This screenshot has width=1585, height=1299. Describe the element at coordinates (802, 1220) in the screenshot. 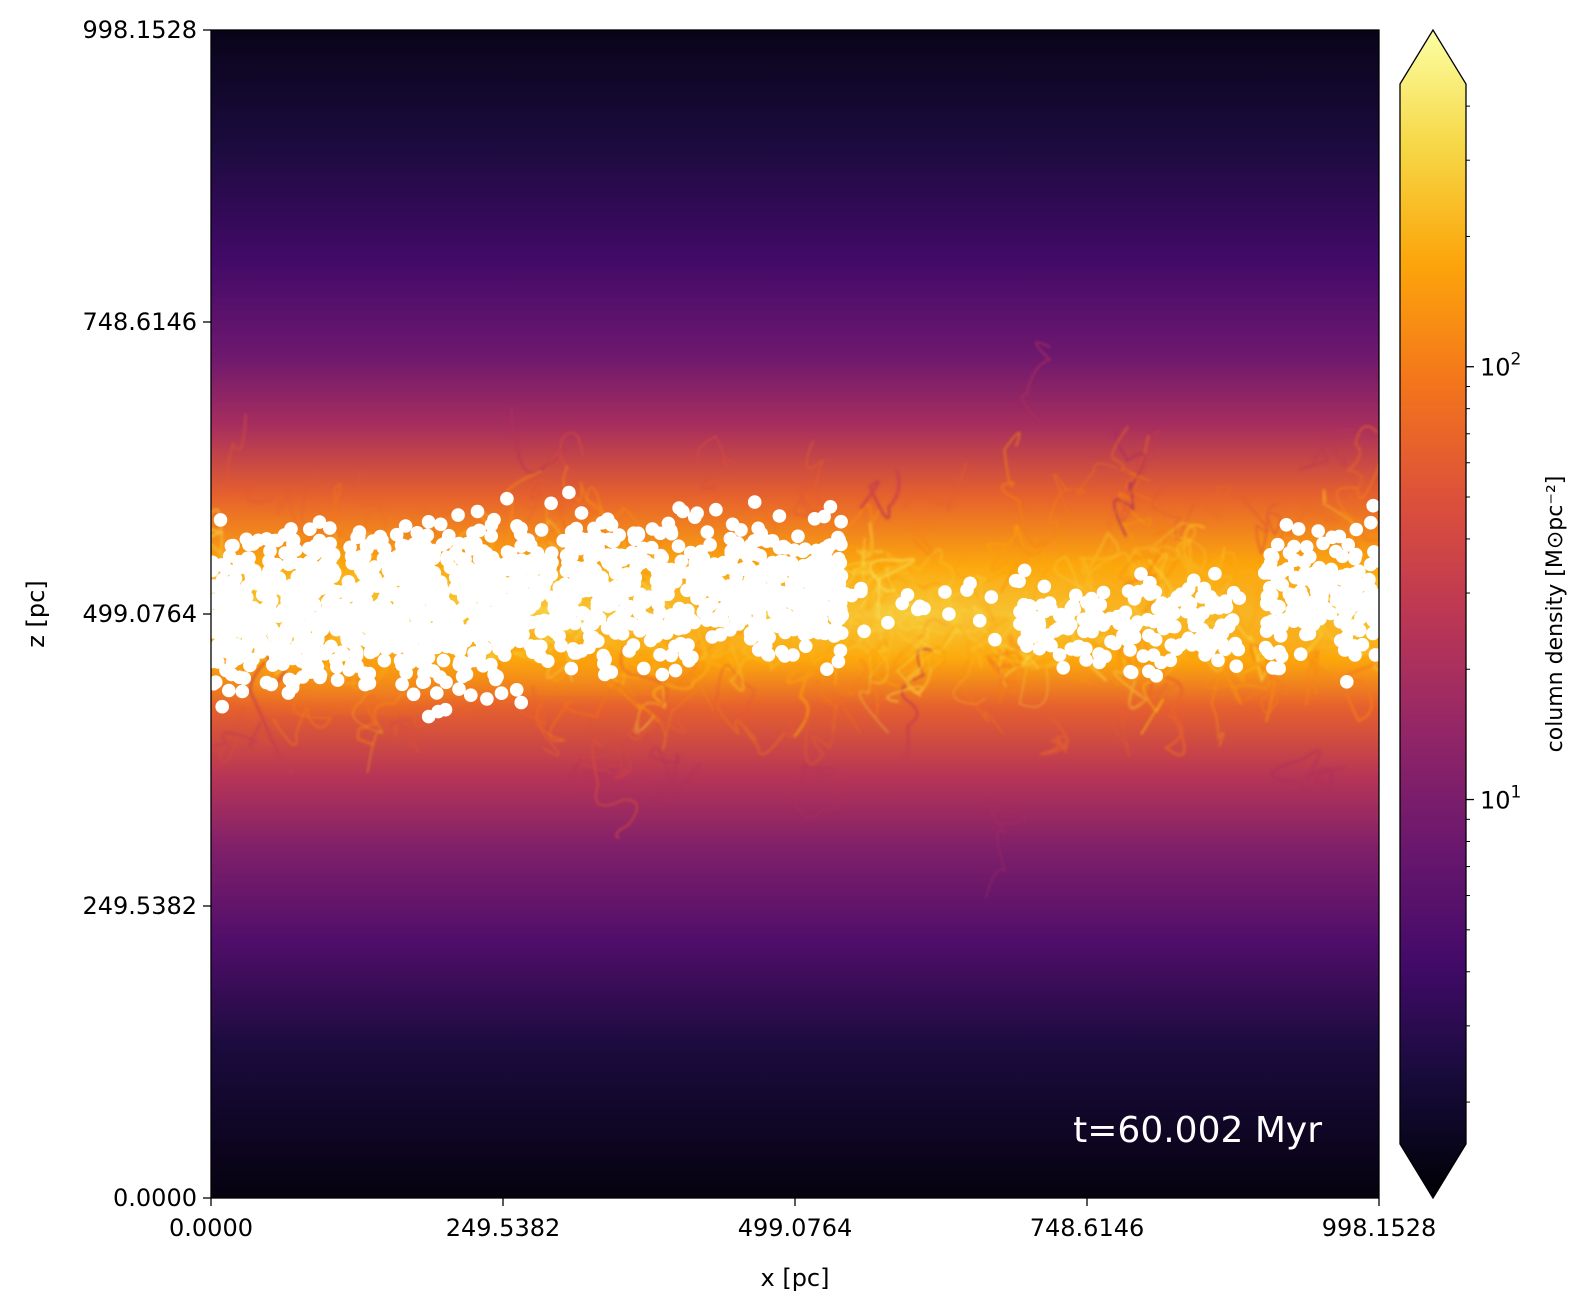

I see `x-axis: 0.0000 249.5382 499.0764 748.6146 998.1528` at that location.